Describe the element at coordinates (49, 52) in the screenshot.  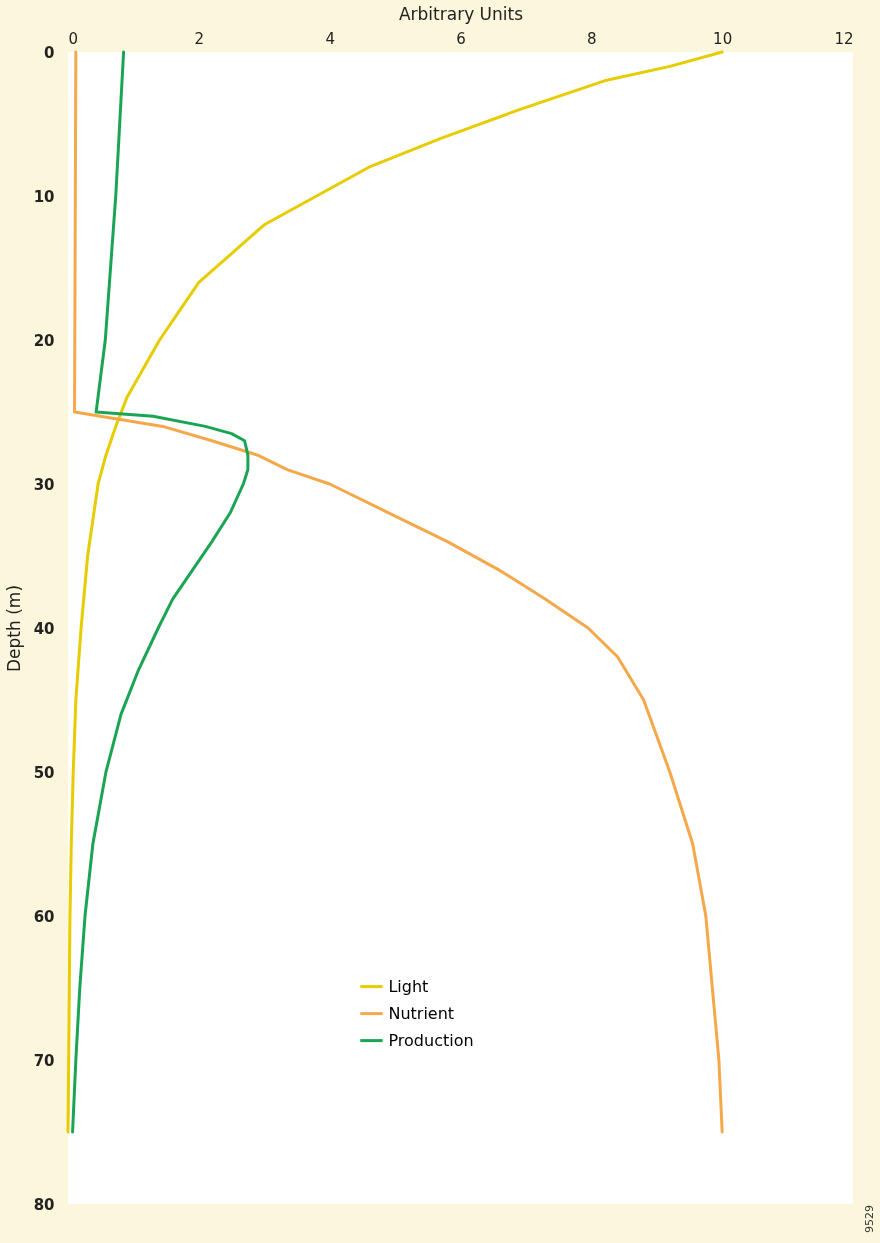
I see `y-tick-label: 0` at that location.